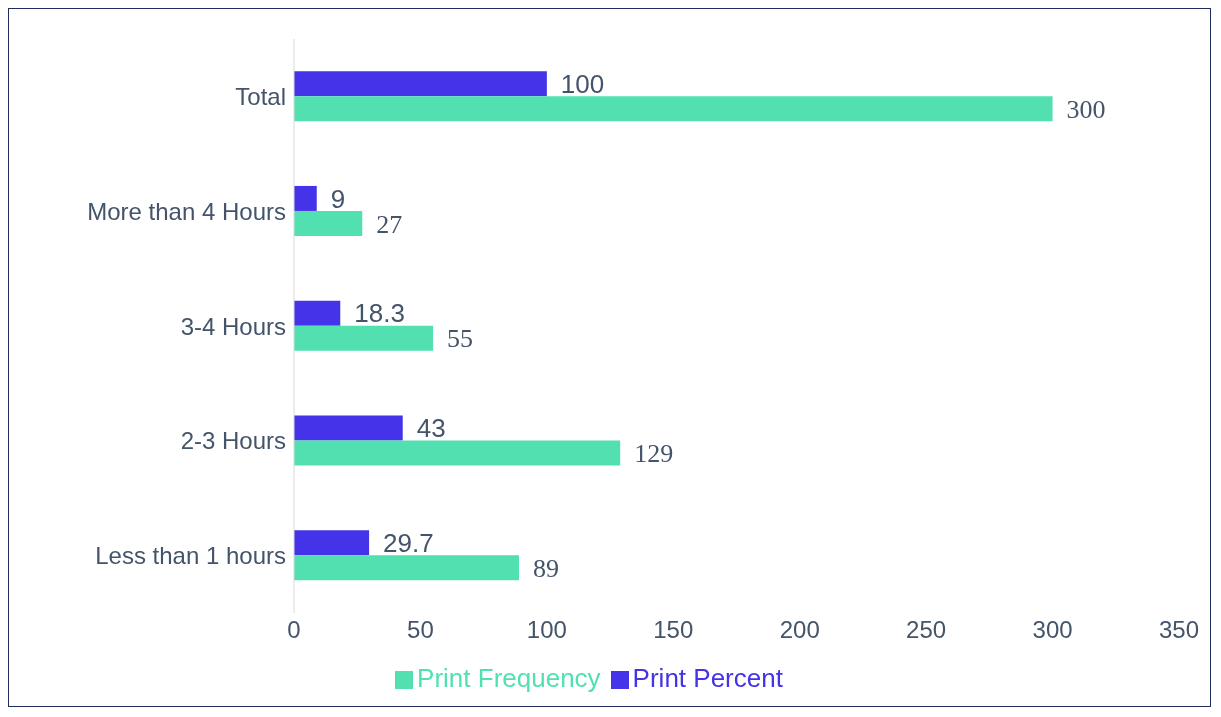 This screenshot has height=717, width=1221. I want to click on data-label: 100, so click(582, 83).